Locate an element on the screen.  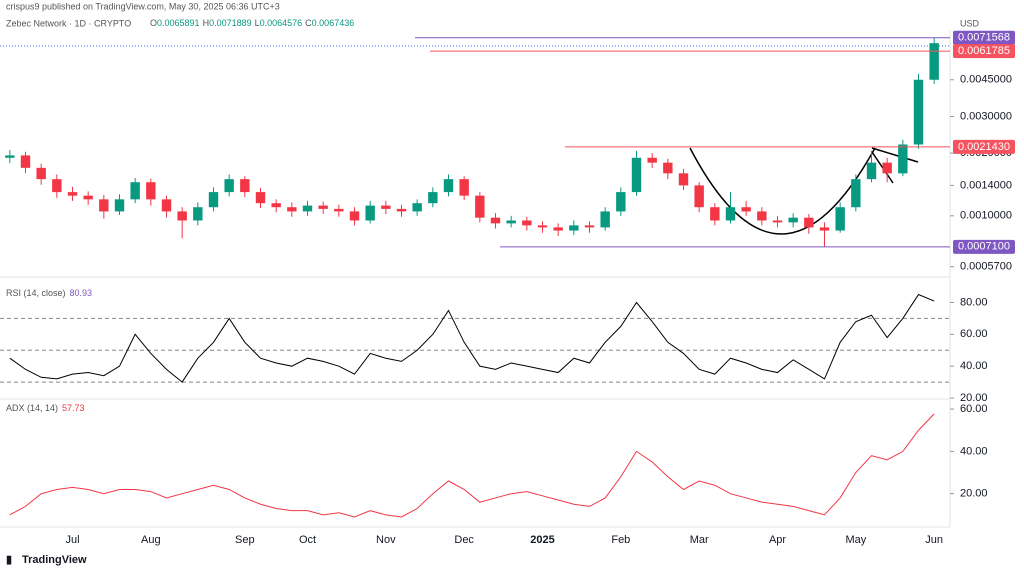
y-tick-label: 0.0005700 is located at coordinates (986, 267).